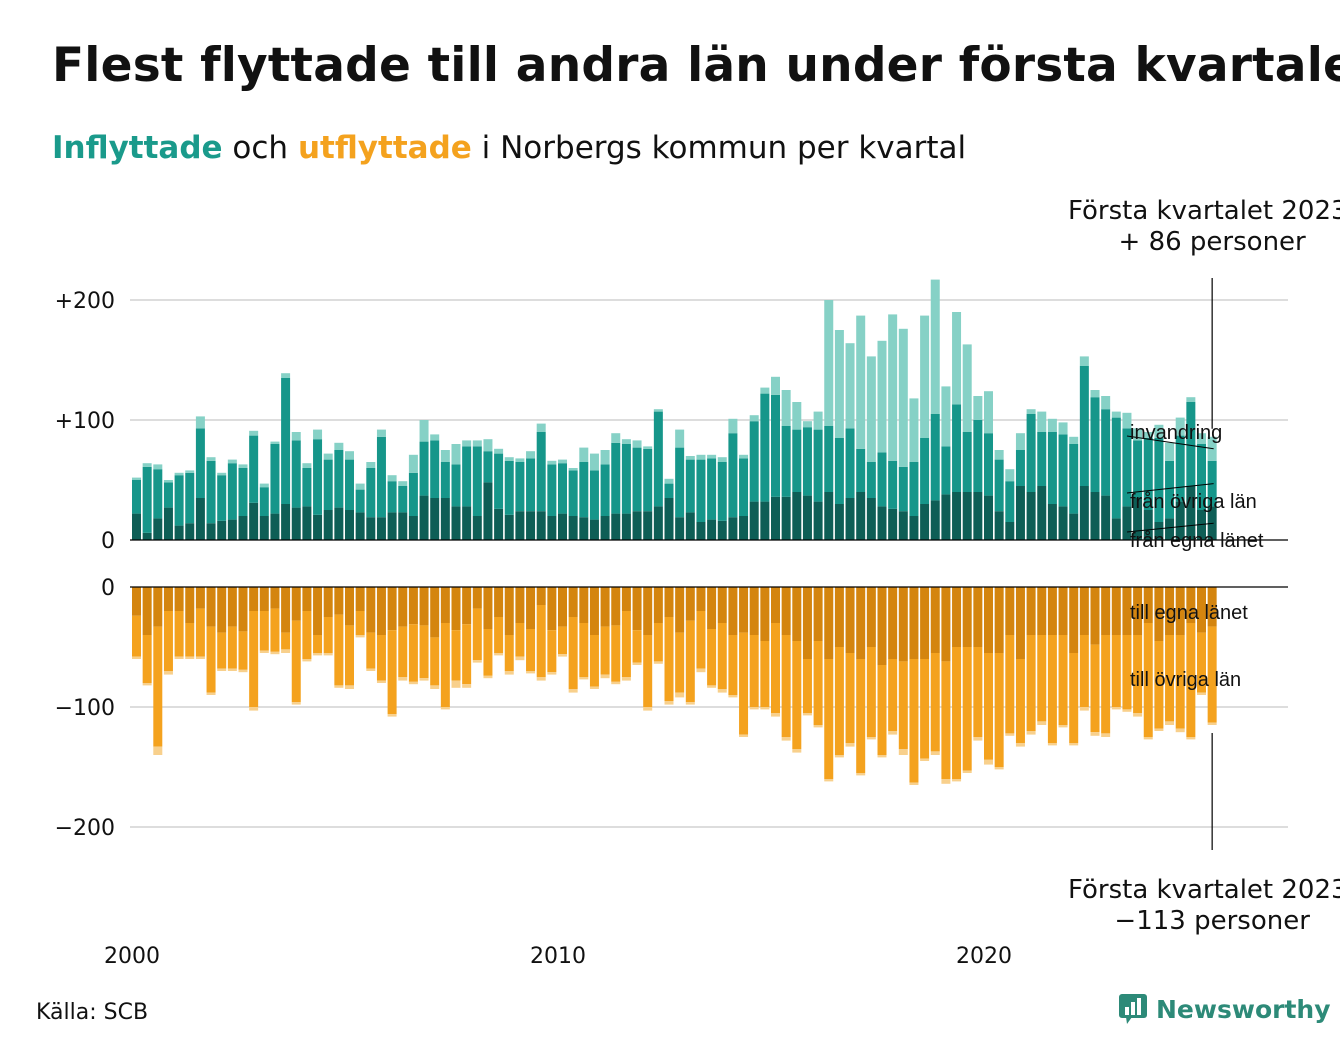 The height and width of the screenshot is (1060, 1340). Describe the element at coordinates (1204, 890) in the screenshot. I see `annotation-bottom-line1: Första kvartalet 2023:` at that location.